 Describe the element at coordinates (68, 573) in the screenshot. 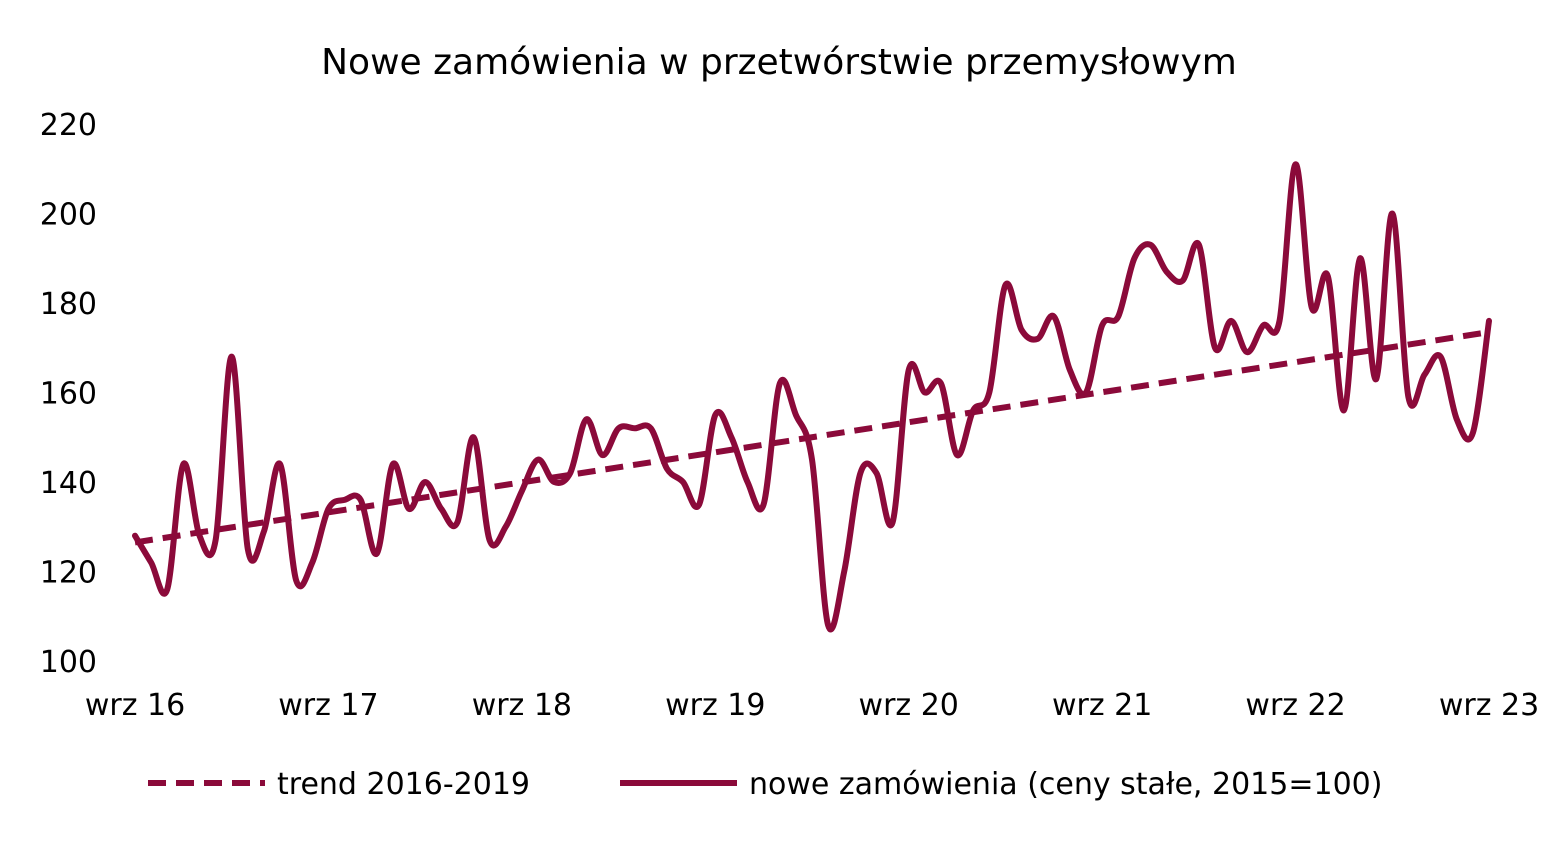

I see `y-tick-label: 120` at that location.